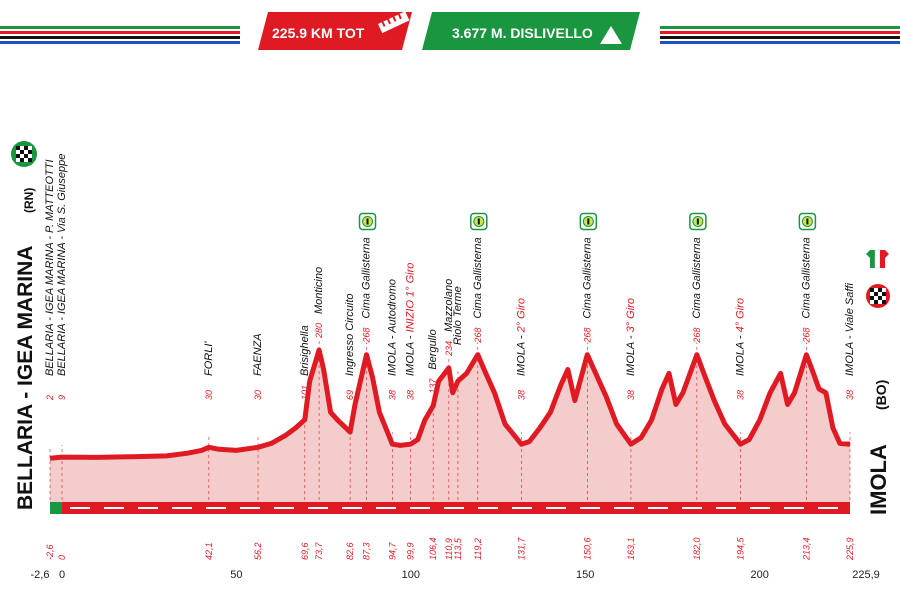 The image size is (900, 605). I want to click on location-marker: 113,5 Riolo Terme, so click(458, 423).